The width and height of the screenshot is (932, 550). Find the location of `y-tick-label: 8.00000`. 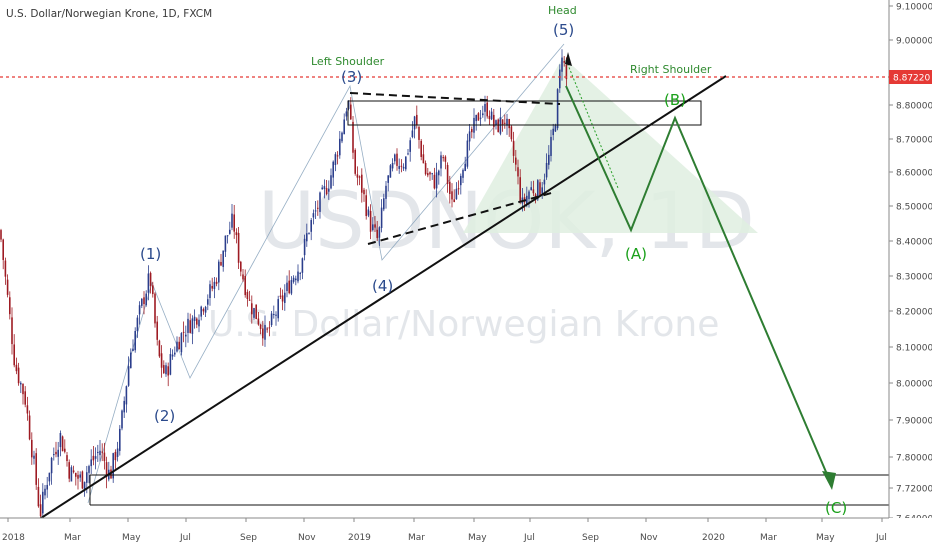

y-tick-label: 8.00000 is located at coordinates (914, 385).